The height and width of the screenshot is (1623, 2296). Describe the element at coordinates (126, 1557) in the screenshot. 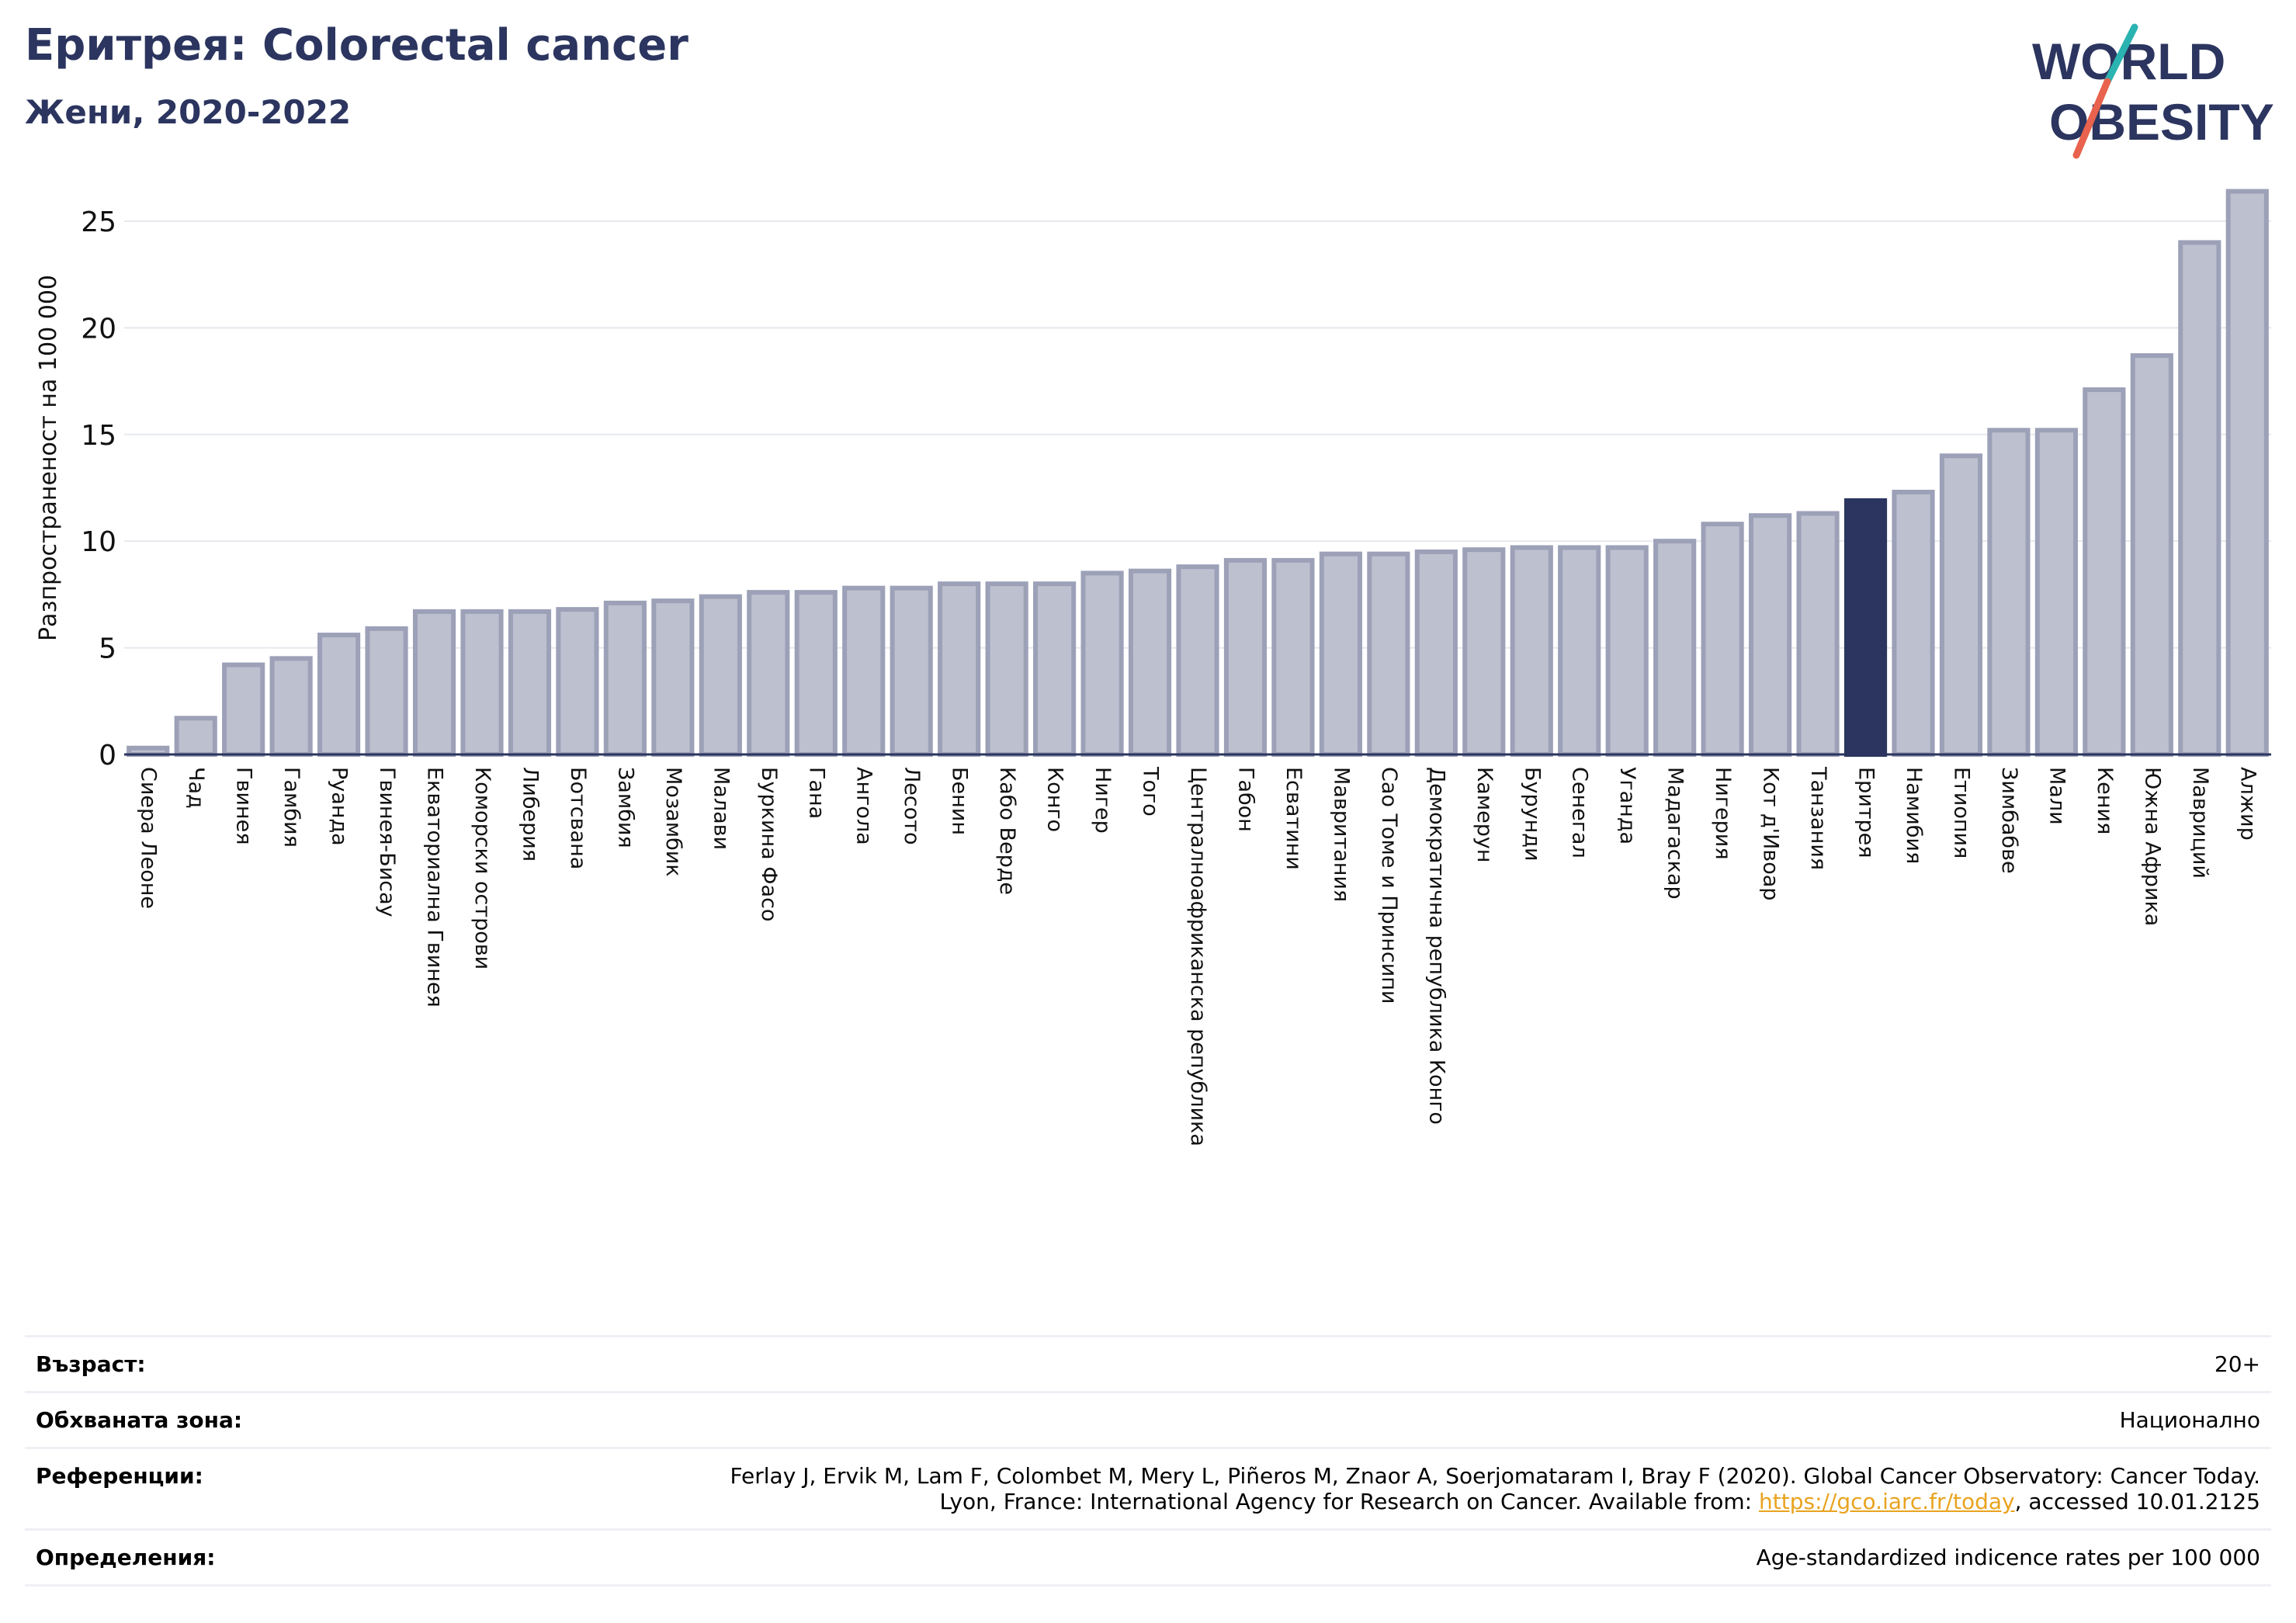

I see `info-key-definitions: Определения:` at that location.